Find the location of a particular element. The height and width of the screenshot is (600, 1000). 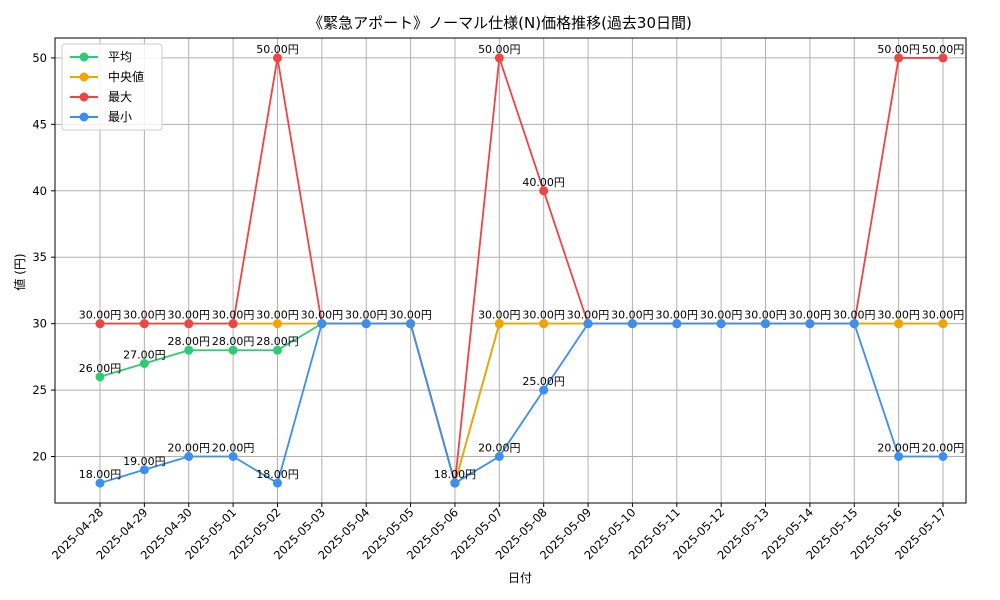

y-axis: 20 25 30 35 40 45 50 is located at coordinates (43, 257).